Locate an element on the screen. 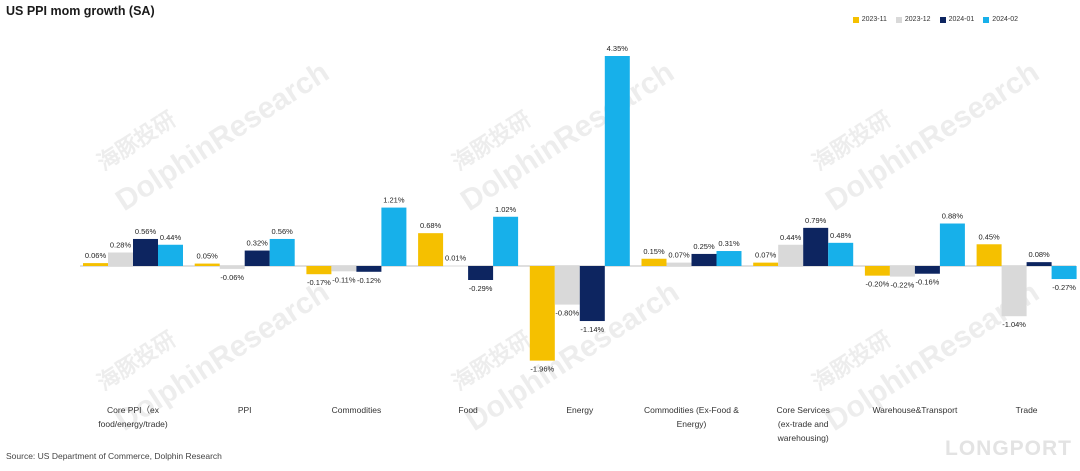 This screenshot has width=1080, height=471. category-label: Core Services (ex-trade and warehousing) is located at coordinates (803, 424).